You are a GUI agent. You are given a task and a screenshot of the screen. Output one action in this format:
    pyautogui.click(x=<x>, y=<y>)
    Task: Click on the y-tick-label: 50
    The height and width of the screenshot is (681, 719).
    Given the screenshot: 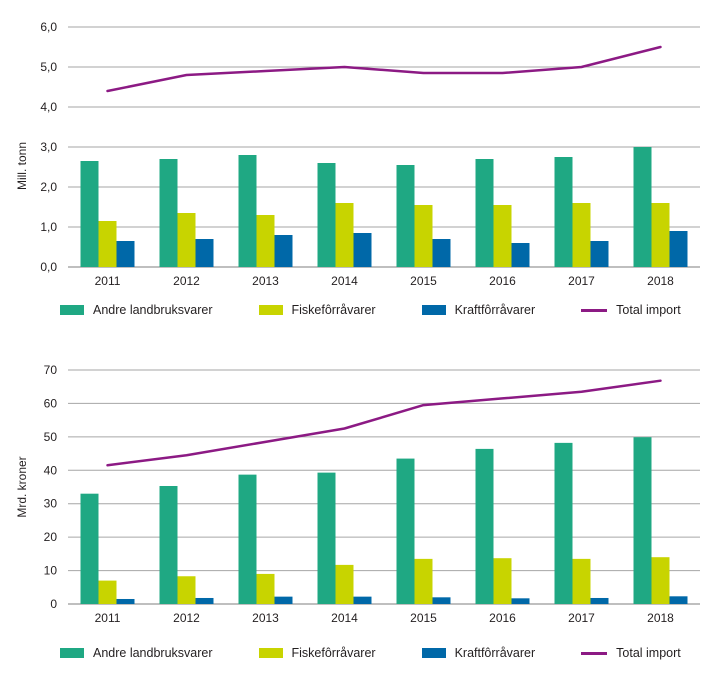 What is the action you would take?
    pyautogui.click(x=51, y=437)
    